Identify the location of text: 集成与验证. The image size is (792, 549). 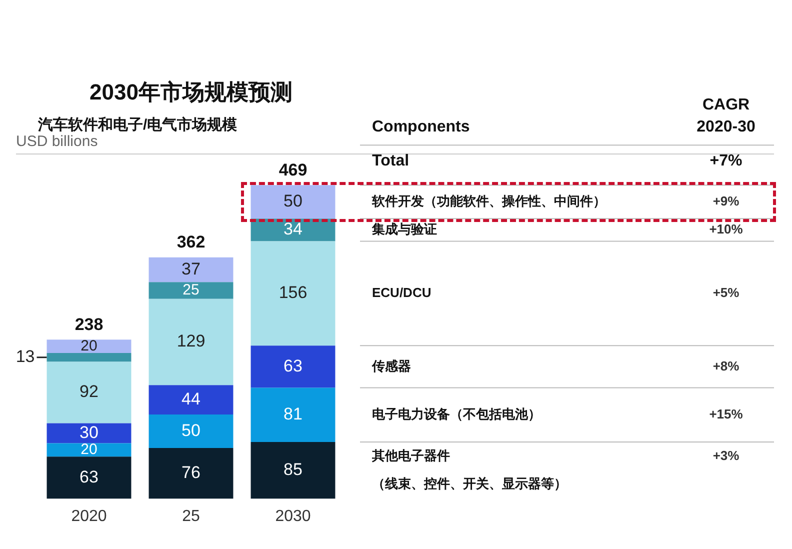
(404, 229).